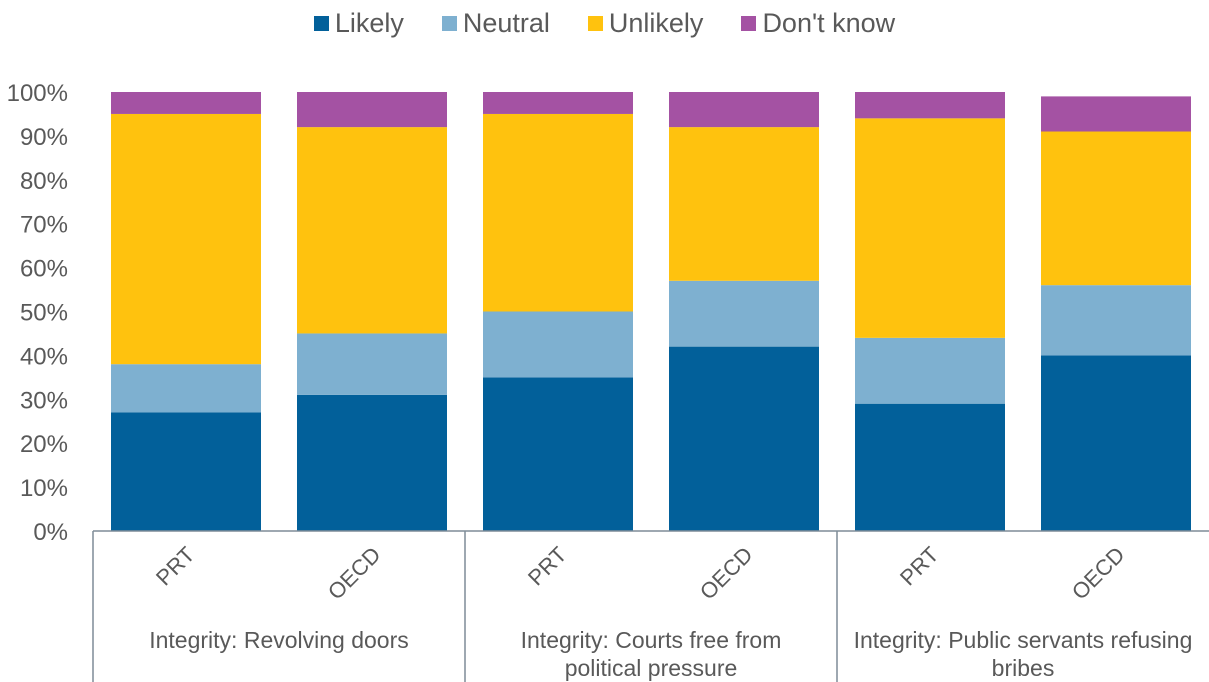 The height and width of the screenshot is (682, 1209). What do you see at coordinates (37, 93) in the screenshot?
I see `y-tick-label: 100%` at bounding box center [37, 93].